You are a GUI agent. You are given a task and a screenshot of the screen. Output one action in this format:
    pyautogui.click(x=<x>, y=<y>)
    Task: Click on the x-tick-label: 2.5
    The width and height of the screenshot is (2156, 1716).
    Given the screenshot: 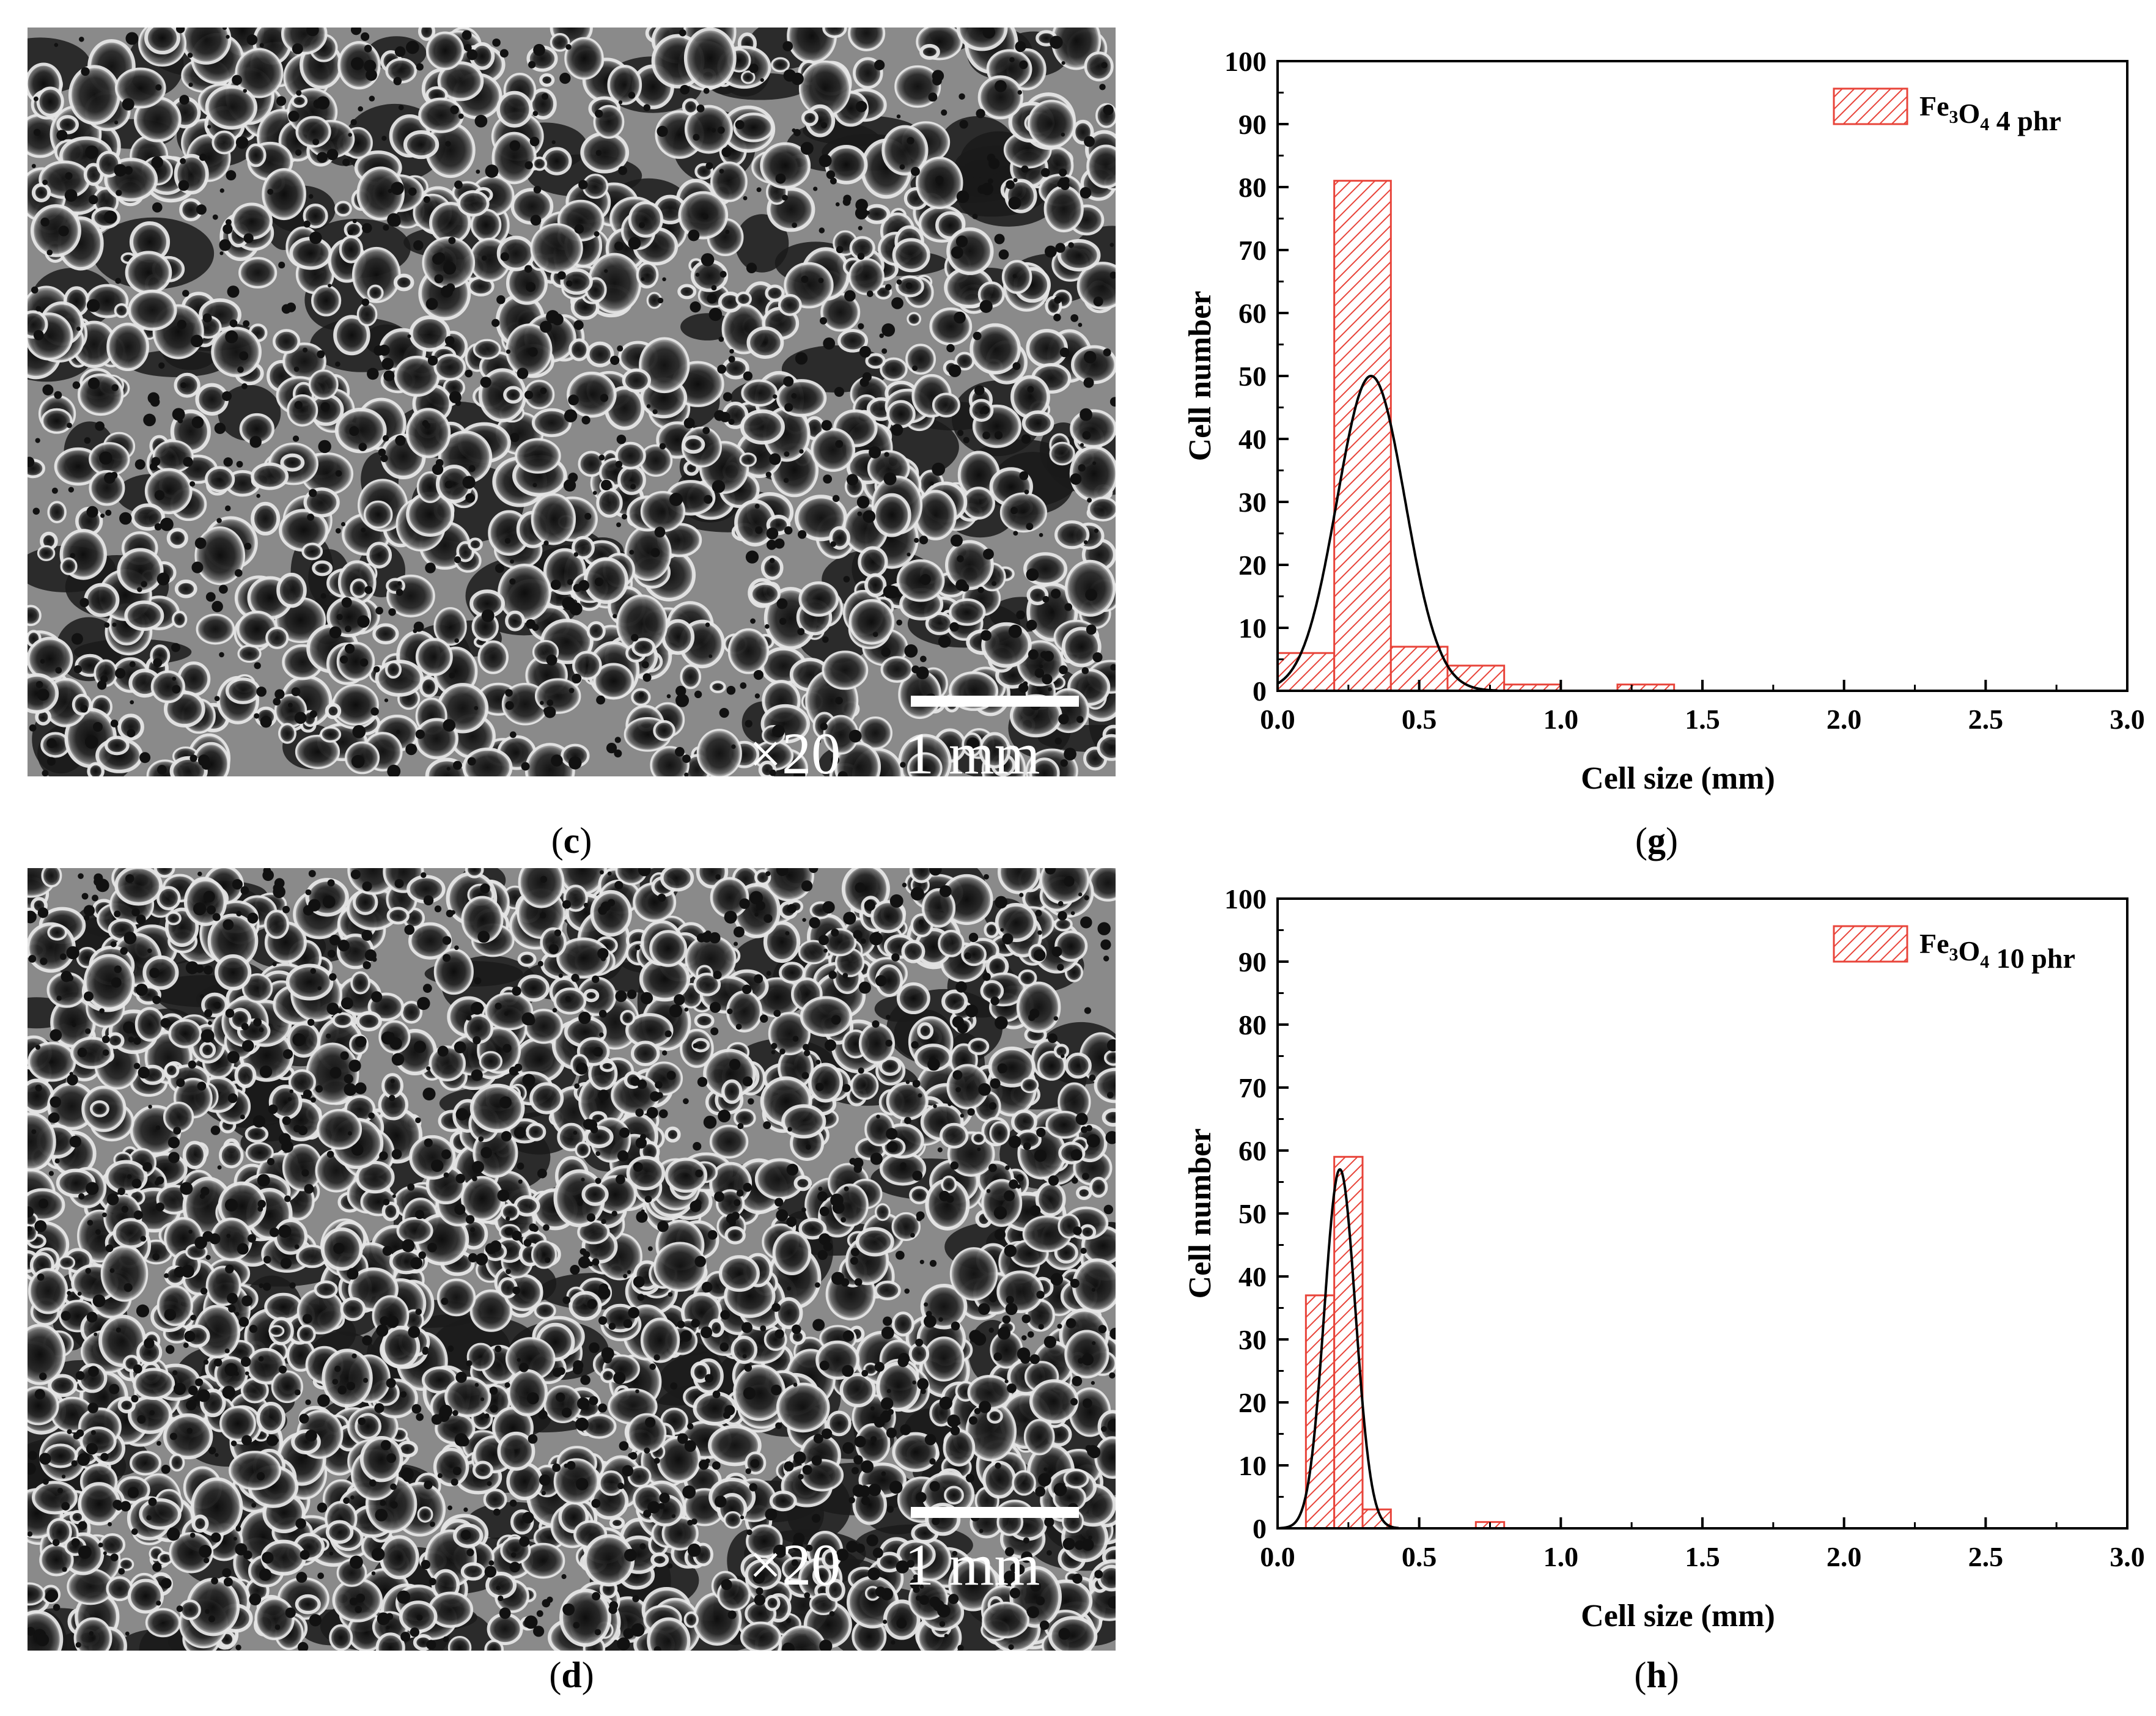 What is the action you would take?
    pyautogui.click(x=1986, y=1556)
    